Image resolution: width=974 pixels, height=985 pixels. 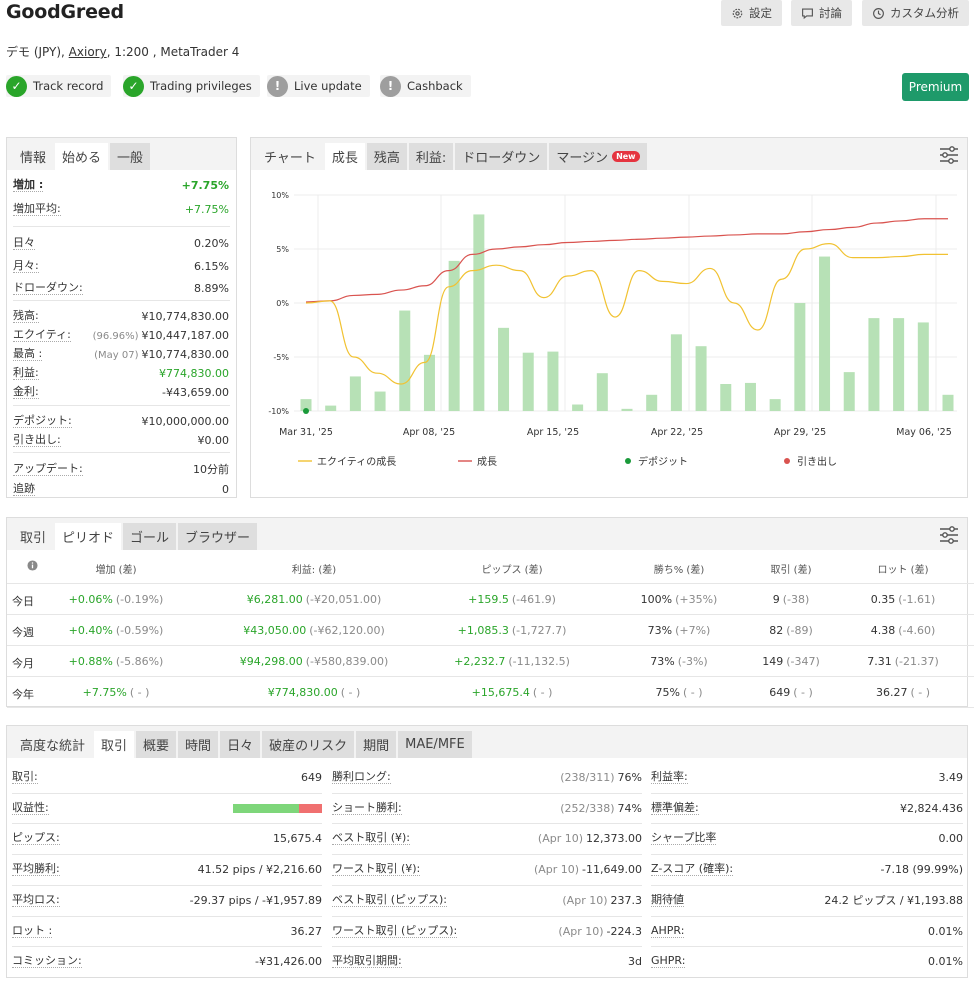 What do you see at coordinates (425, 86) in the screenshot?
I see `badge-cashback: ! Cashback` at bounding box center [425, 86].